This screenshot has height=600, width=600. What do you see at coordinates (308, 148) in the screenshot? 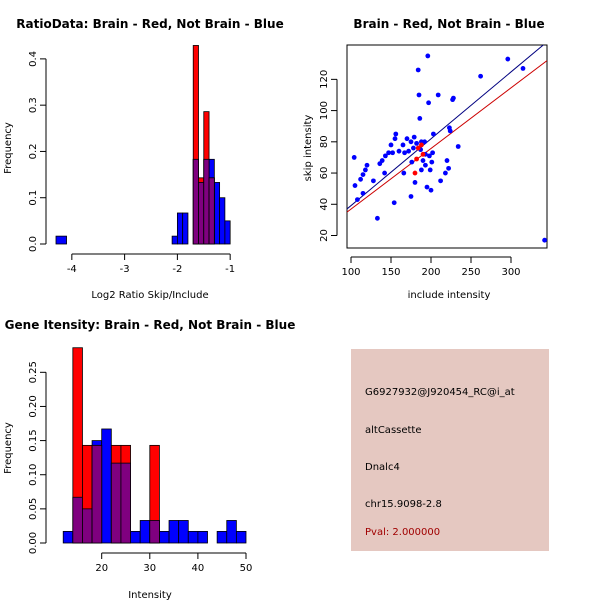
I see `scatter-y-axis-label: skip intensity` at bounding box center [308, 148].